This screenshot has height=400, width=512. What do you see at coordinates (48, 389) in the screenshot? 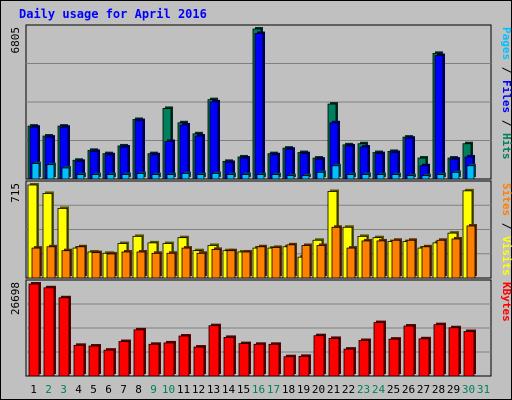
I see `x-tick-label: 2` at bounding box center [48, 389].